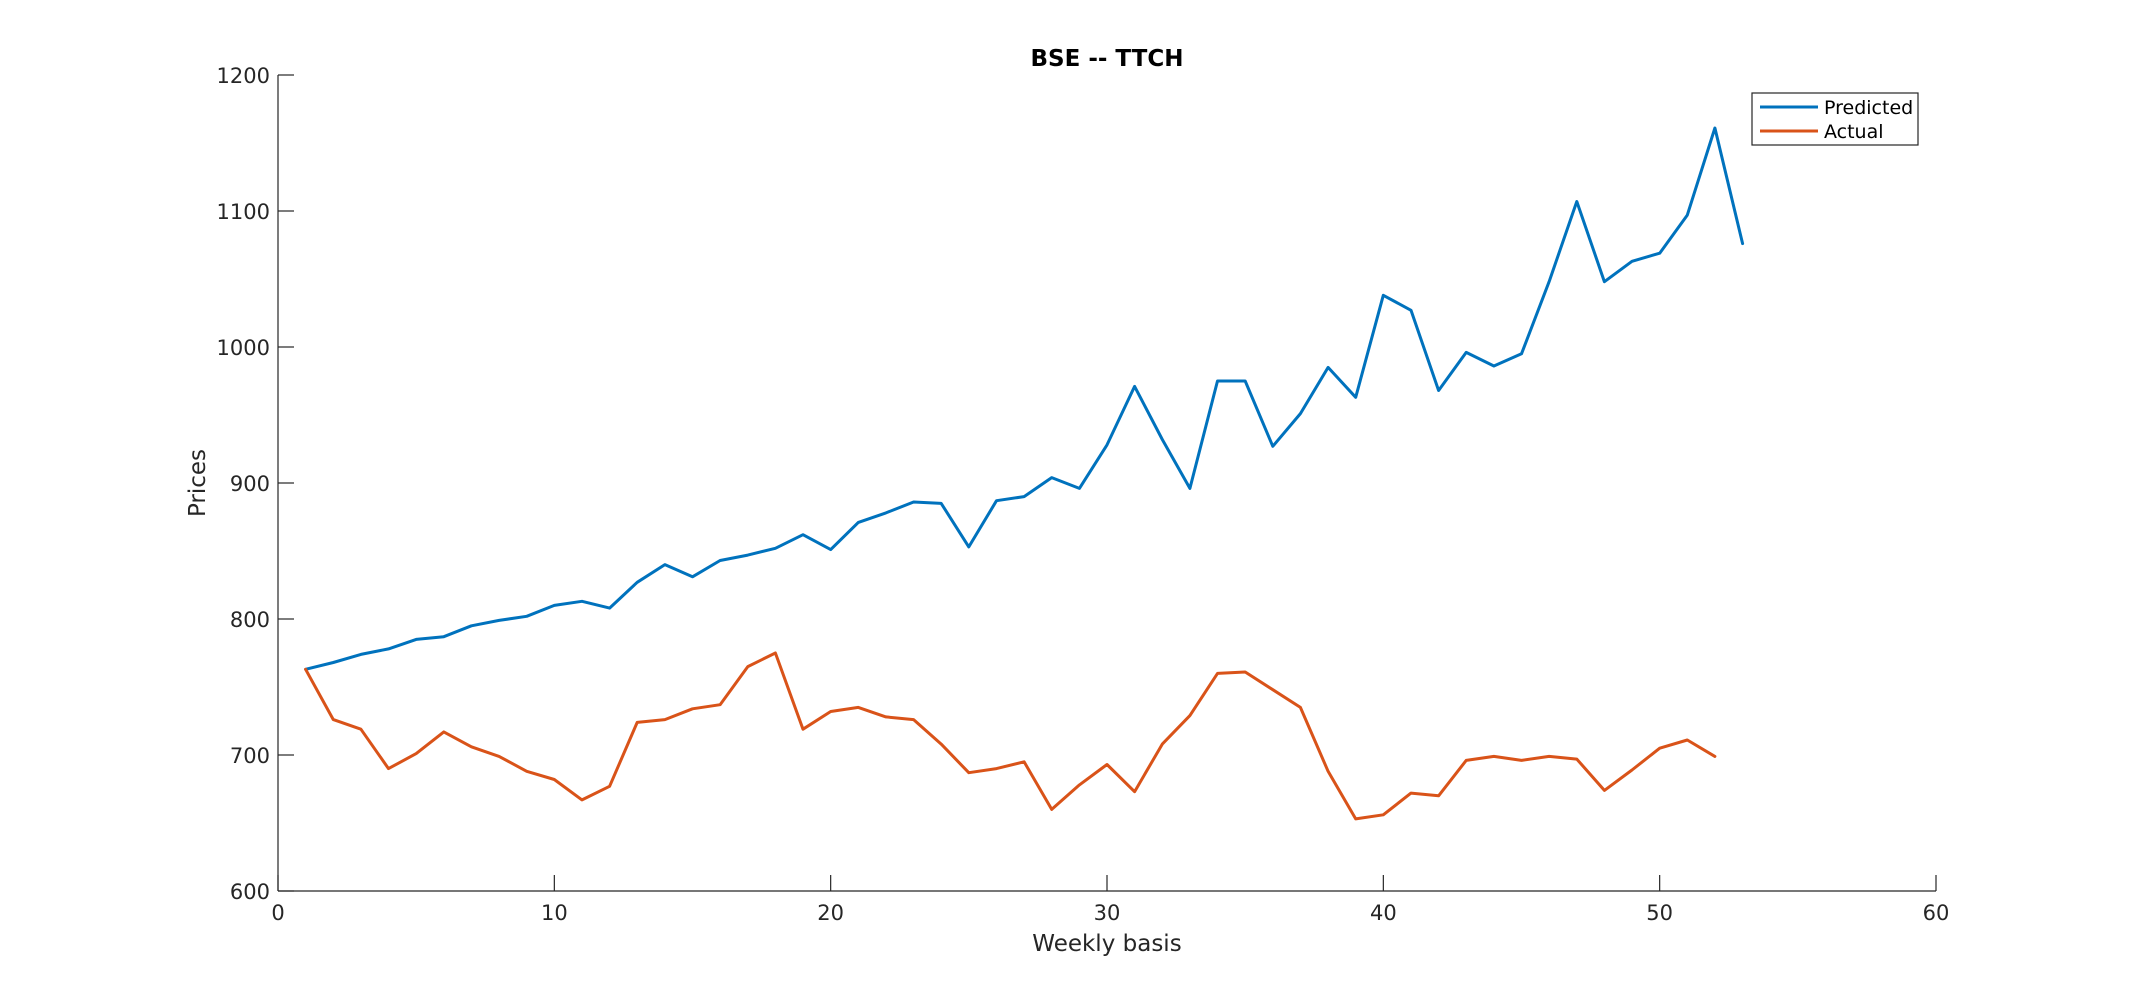 The width and height of the screenshot is (2134, 1004). I want to click on legend-box, so click(1835, 119).